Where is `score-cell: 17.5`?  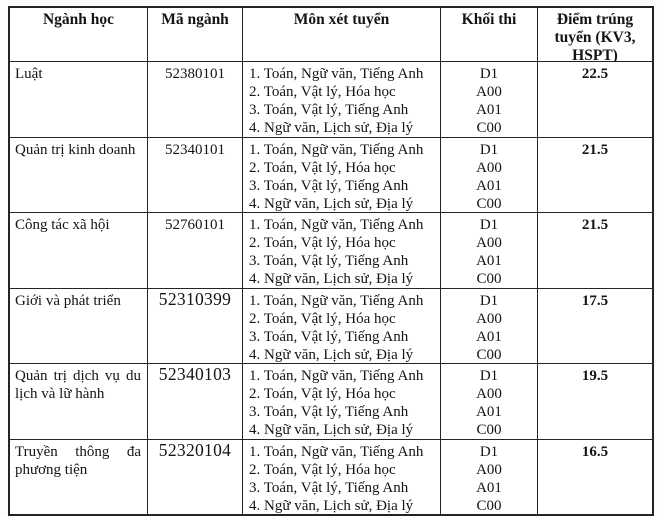 score-cell: 17.5 is located at coordinates (594, 325).